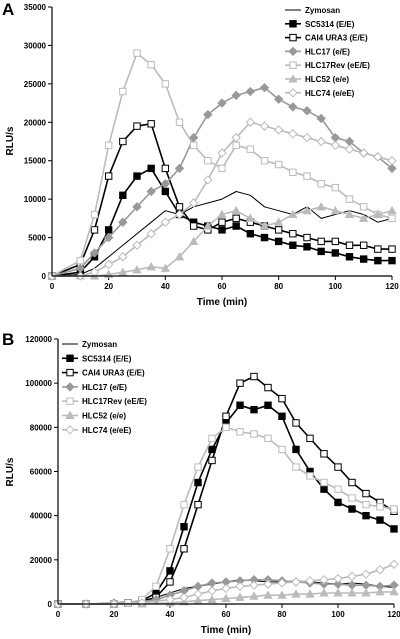 Image resolution: width=400 pixels, height=639 pixels. Describe the element at coordinates (293, 51) in the screenshot. I see `panel-a-legend-marker-hlc17-e-e` at that location.